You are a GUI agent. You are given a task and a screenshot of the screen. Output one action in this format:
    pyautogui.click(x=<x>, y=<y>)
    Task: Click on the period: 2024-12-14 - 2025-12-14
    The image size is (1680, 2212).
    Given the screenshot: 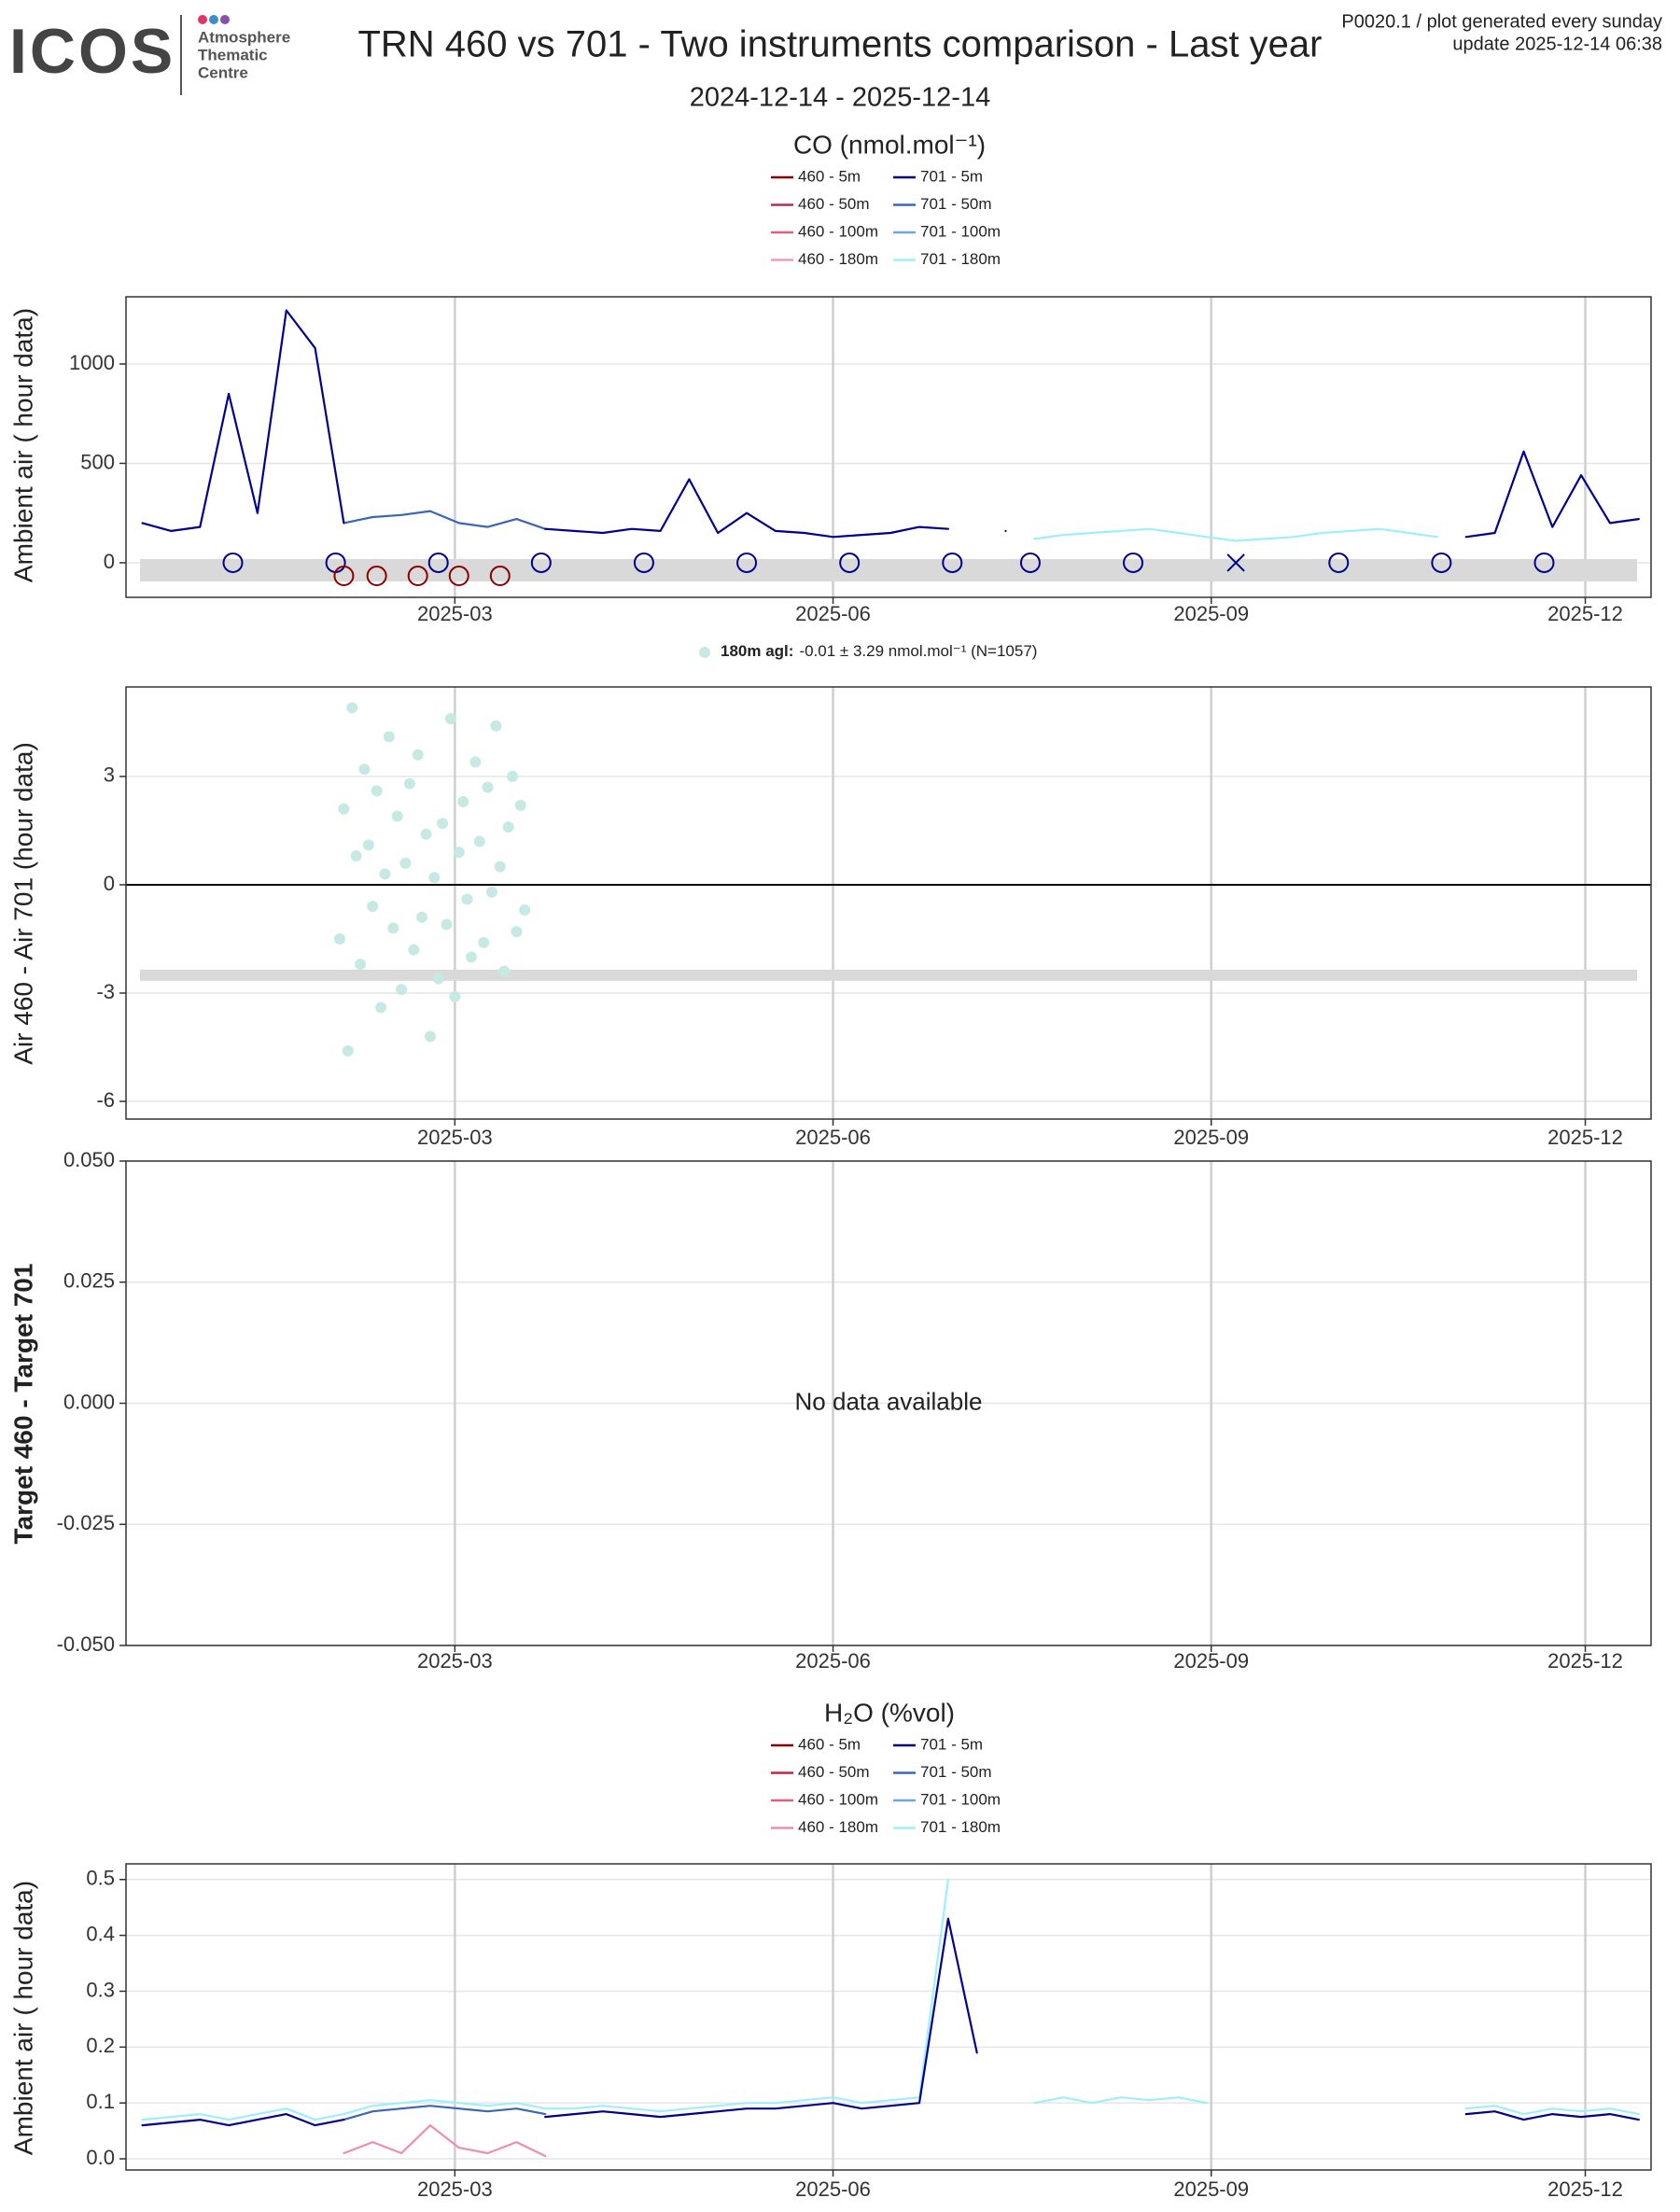 What is the action you would take?
    pyautogui.click(x=840, y=98)
    